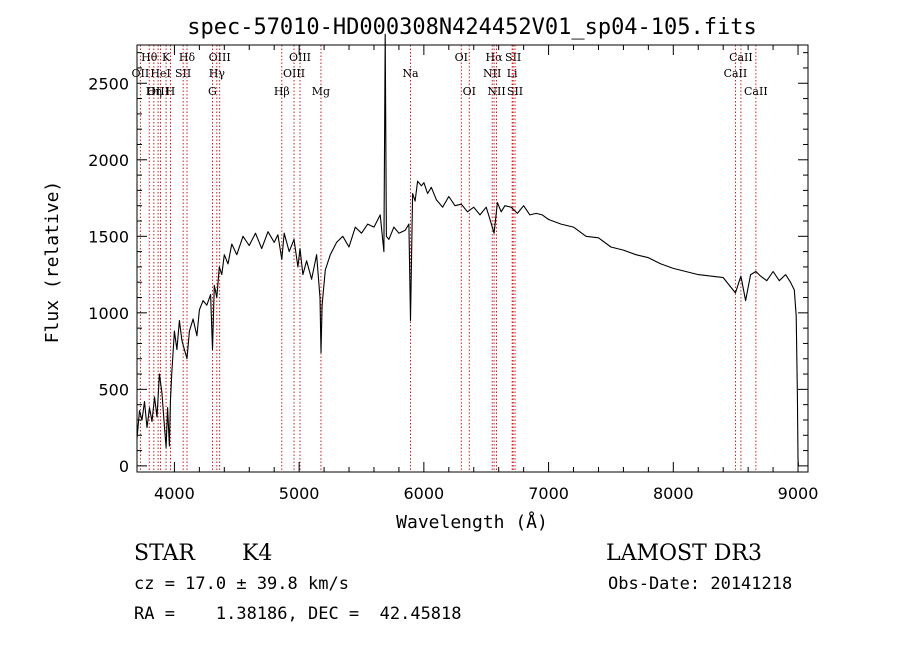  I want to click on line-marker-label-10: Hγ, so click(217, 73).